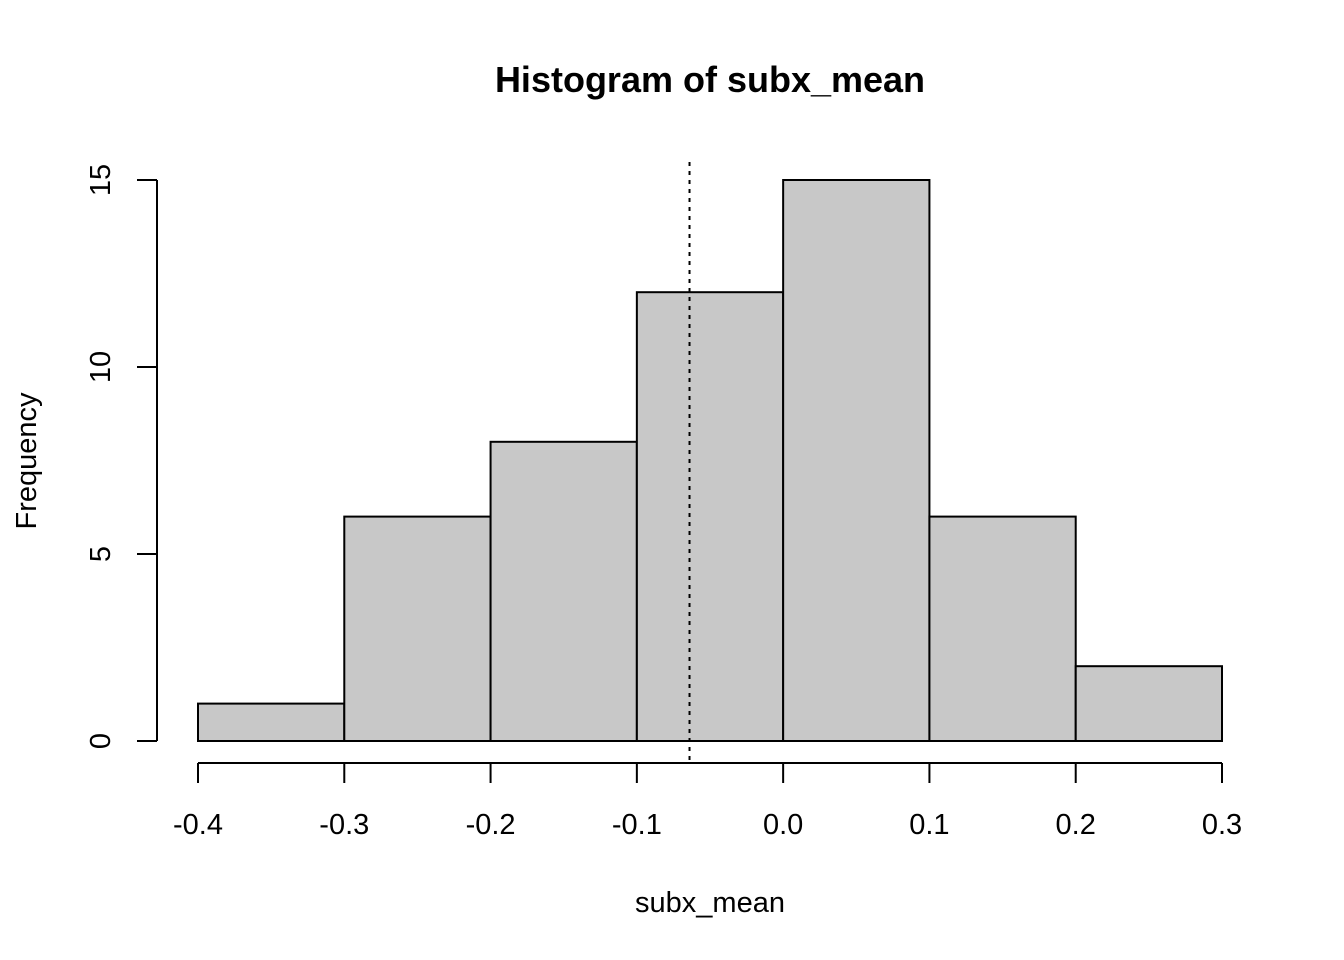  What do you see at coordinates (344, 825) in the screenshot?
I see `x-tick-label: -0.3` at bounding box center [344, 825].